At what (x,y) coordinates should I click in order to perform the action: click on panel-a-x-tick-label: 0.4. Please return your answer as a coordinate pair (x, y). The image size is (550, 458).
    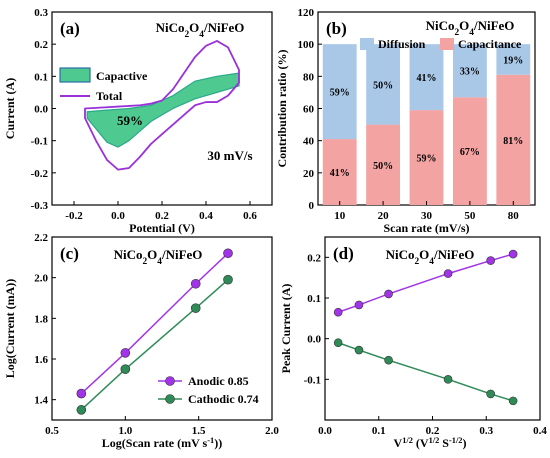
    Looking at the image, I should click on (206, 216).